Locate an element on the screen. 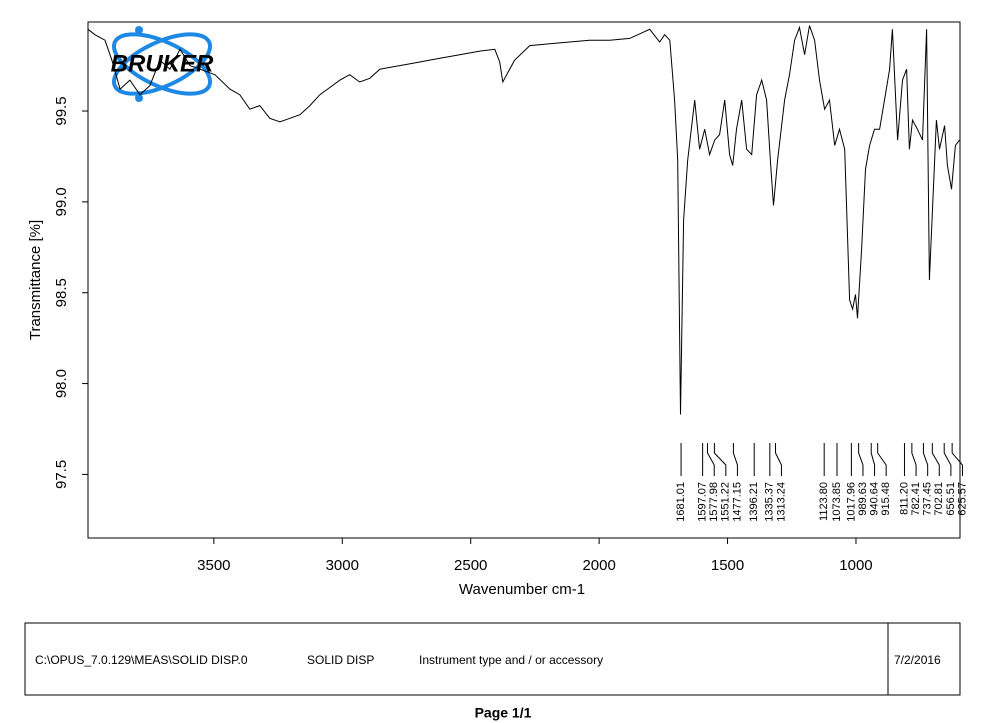 The height and width of the screenshot is (723, 984). peak-label: 656.51 is located at coordinates (951, 499).